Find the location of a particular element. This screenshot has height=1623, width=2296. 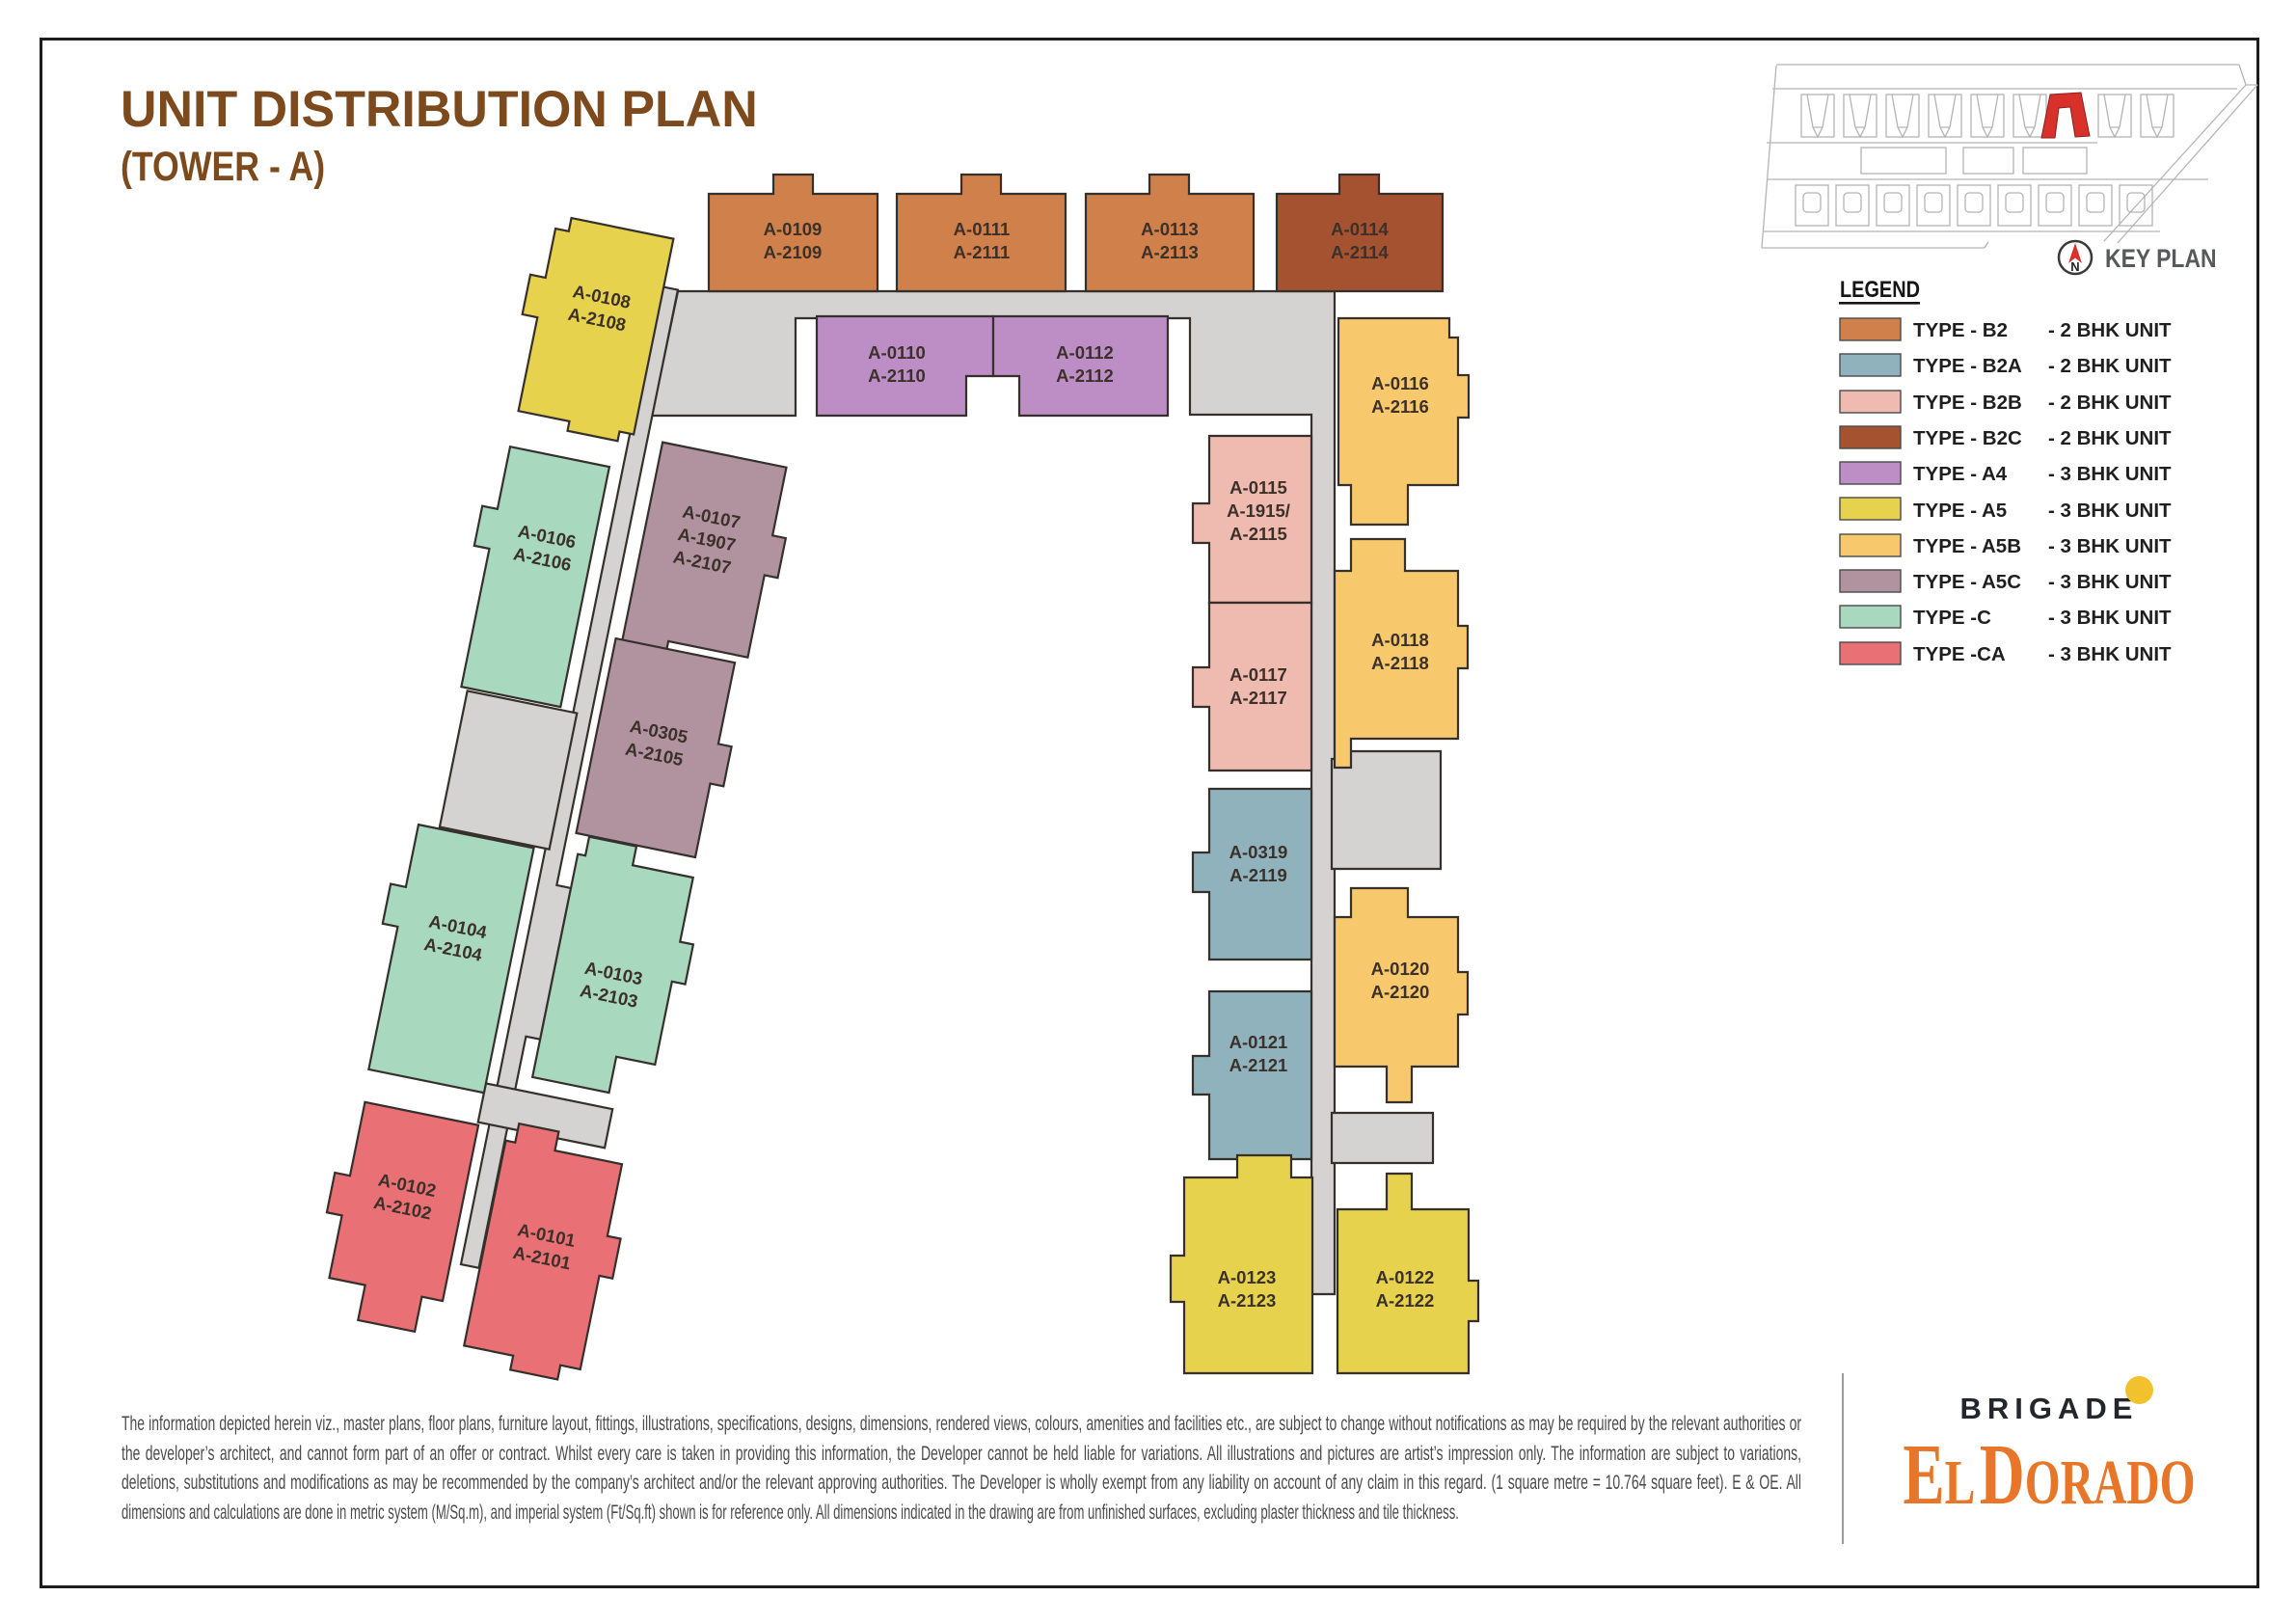

svg-text: KEY PLAN is located at coordinates (2161, 258).